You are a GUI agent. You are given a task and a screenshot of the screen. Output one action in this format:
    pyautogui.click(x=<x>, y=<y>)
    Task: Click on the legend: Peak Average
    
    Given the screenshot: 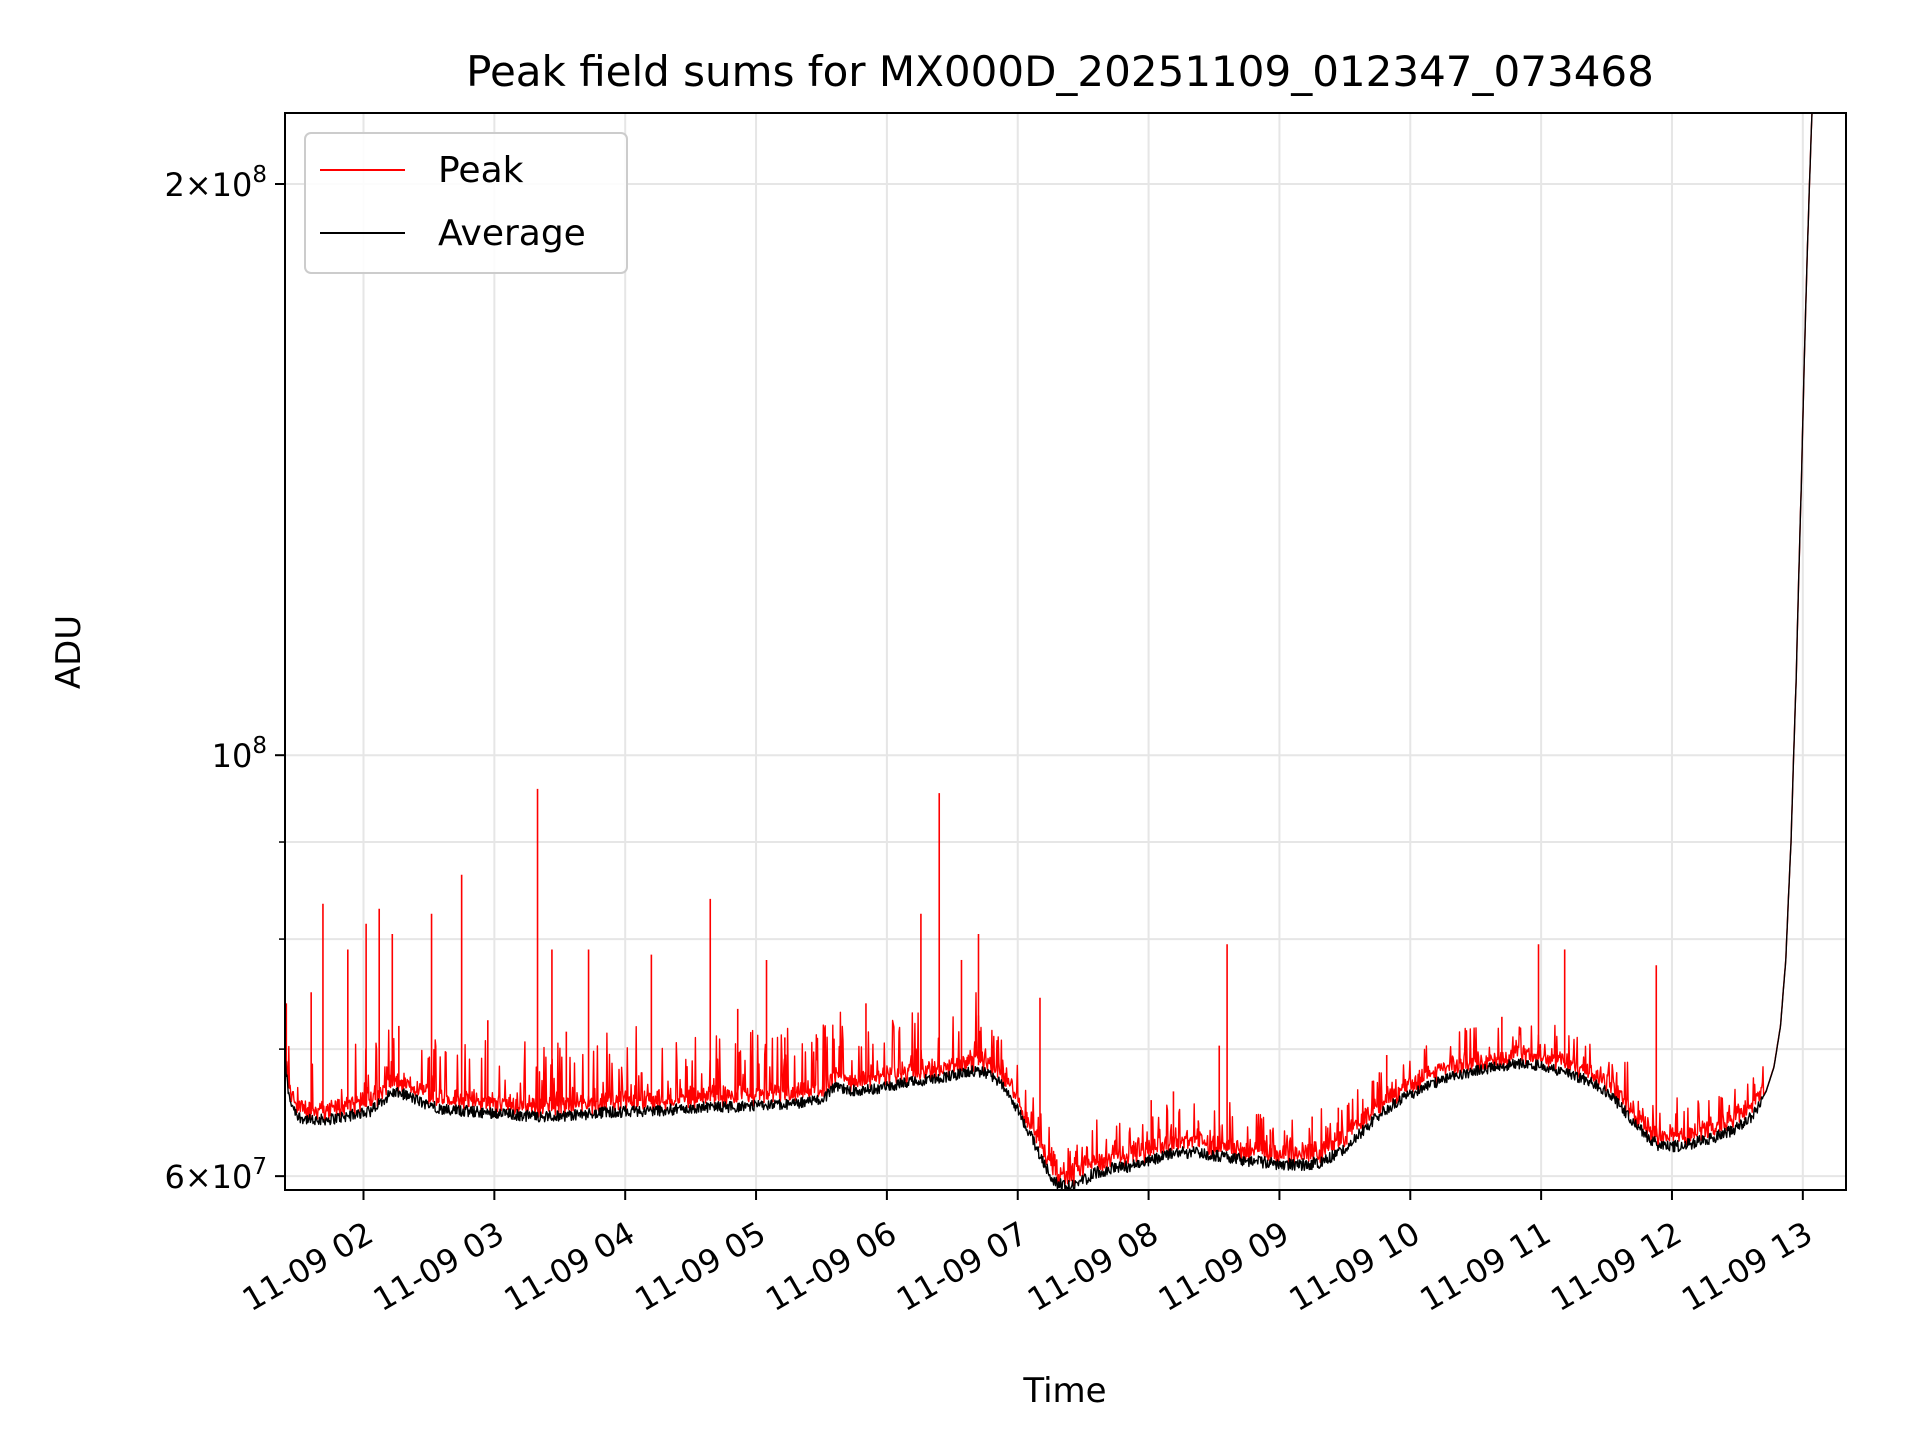 What is the action you would take?
    pyautogui.click(x=466, y=203)
    